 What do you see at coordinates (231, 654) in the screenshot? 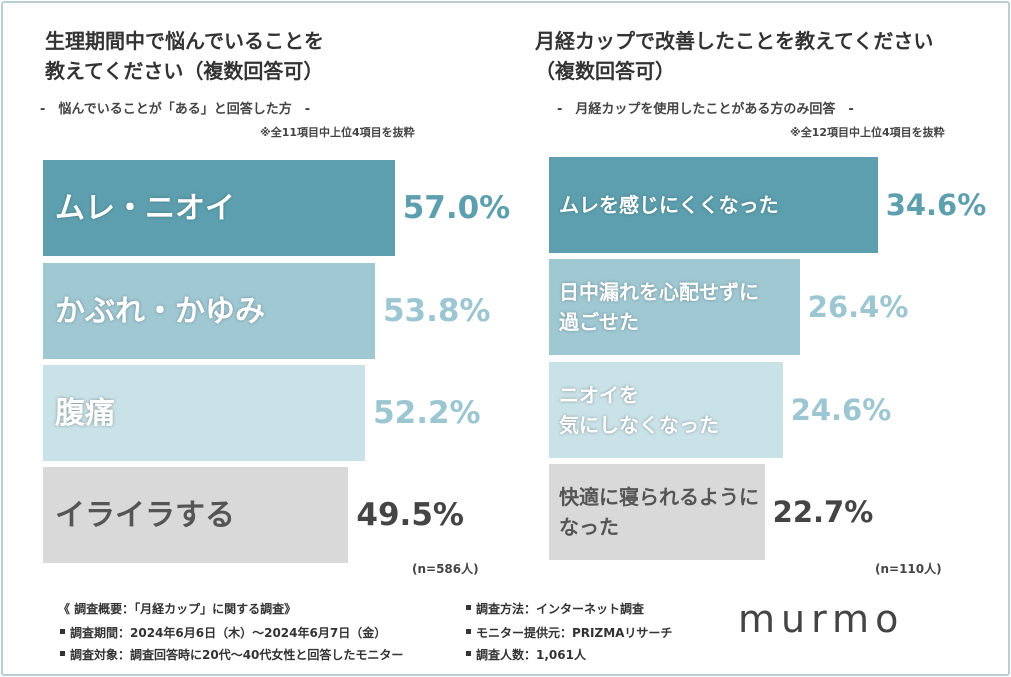
I see `survey-item: 調査対象：調査回答時に20代～40代女性と回答したモニター` at bounding box center [231, 654].